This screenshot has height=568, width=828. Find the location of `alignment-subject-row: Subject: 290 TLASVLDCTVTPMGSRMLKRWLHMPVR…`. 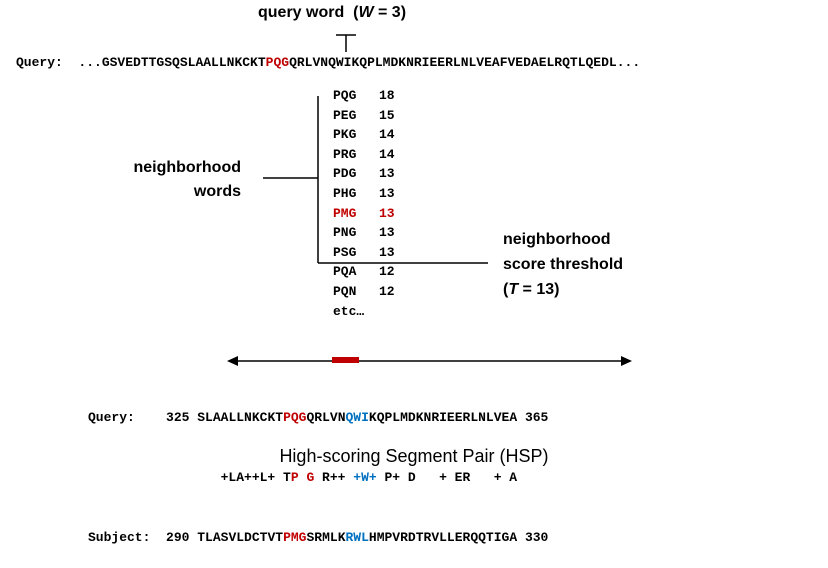

alignment-subject-row: Subject: 290 TLASVLDCTVTPMGSRMLKRWLHMPVR… is located at coordinates (318, 538).